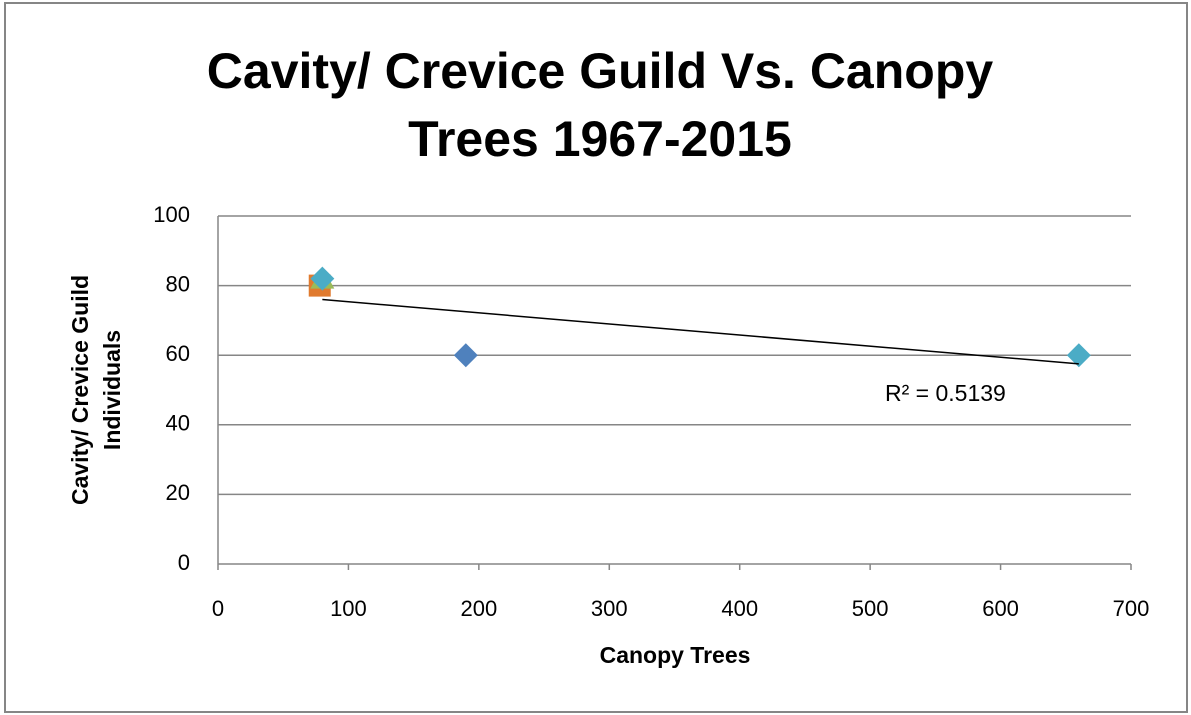 The width and height of the screenshot is (1191, 715). I want to click on x-tick-label: 500, so click(870, 608).